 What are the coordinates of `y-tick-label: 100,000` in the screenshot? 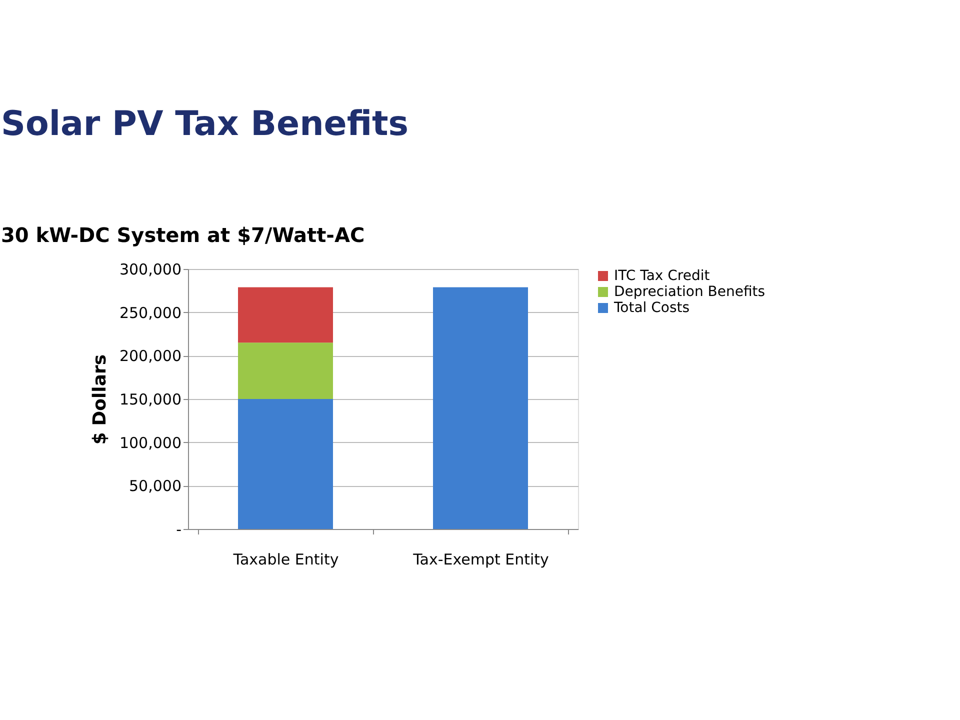 It's located at (150, 443).